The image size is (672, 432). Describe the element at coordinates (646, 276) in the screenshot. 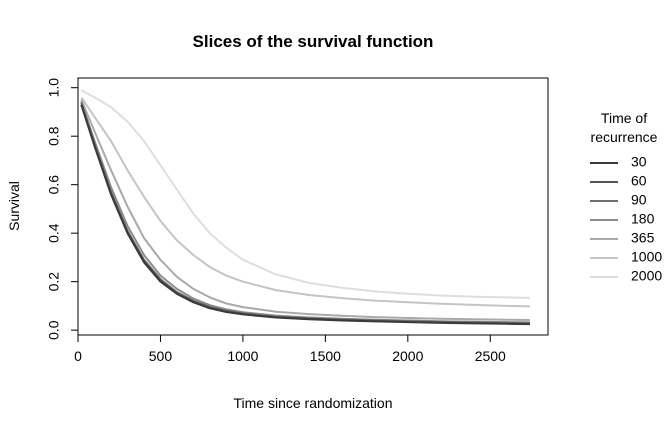

I see `legend-label-2000: 2000` at that location.